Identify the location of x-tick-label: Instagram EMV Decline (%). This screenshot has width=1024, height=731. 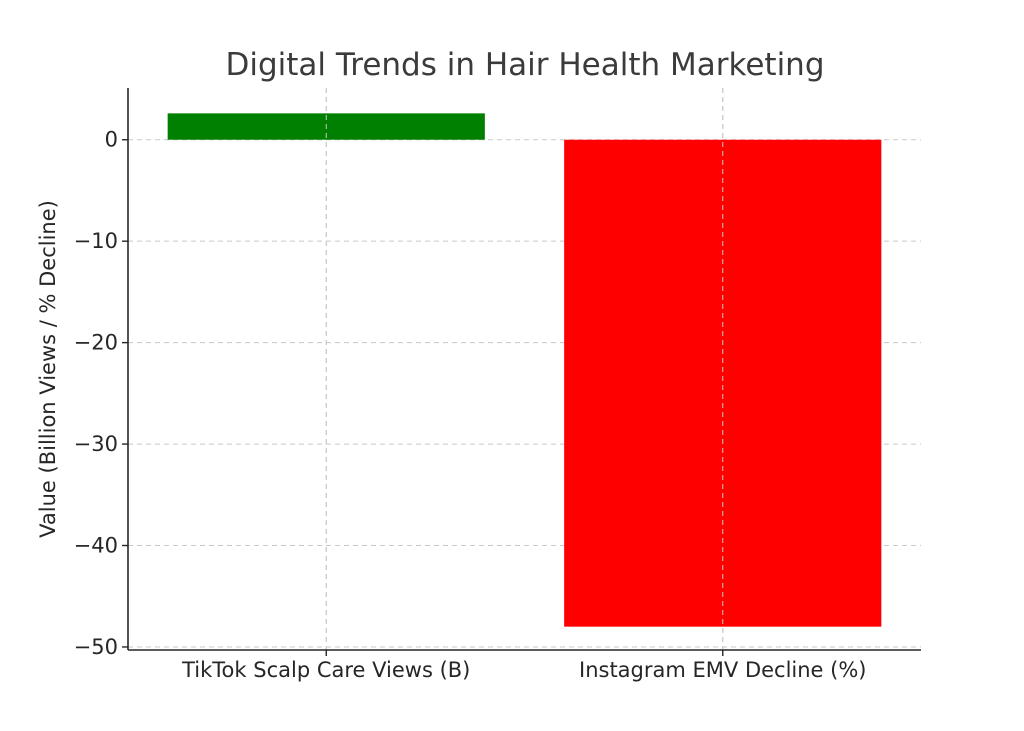
(723, 670).